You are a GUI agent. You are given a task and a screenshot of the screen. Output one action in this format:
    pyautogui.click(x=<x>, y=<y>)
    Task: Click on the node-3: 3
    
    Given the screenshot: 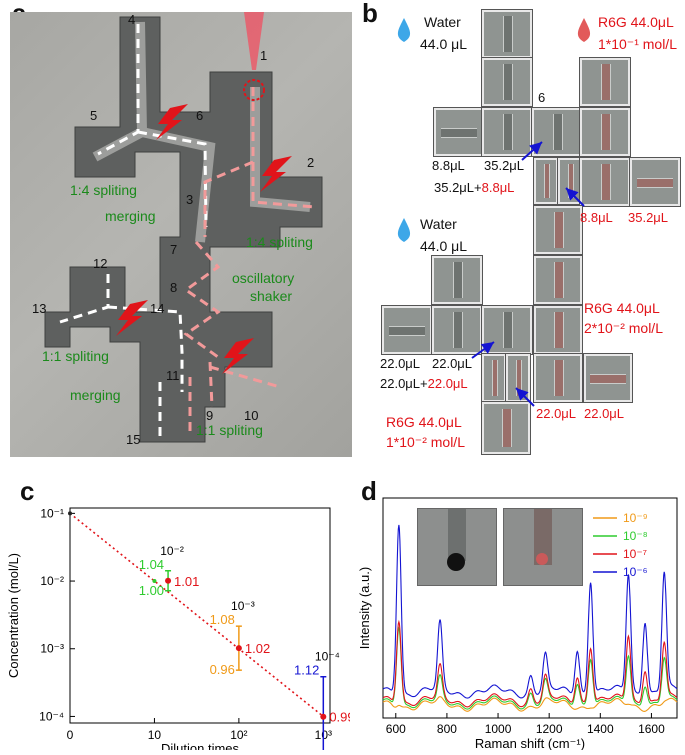 What is the action you would take?
    pyautogui.click(x=190, y=199)
    